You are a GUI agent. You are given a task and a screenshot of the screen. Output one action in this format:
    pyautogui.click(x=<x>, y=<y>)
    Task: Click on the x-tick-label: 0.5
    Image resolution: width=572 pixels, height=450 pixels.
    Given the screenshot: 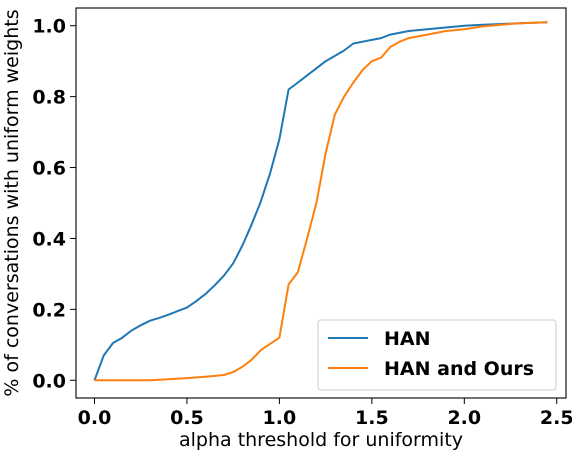 What is the action you would take?
    pyautogui.click(x=187, y=418)
    